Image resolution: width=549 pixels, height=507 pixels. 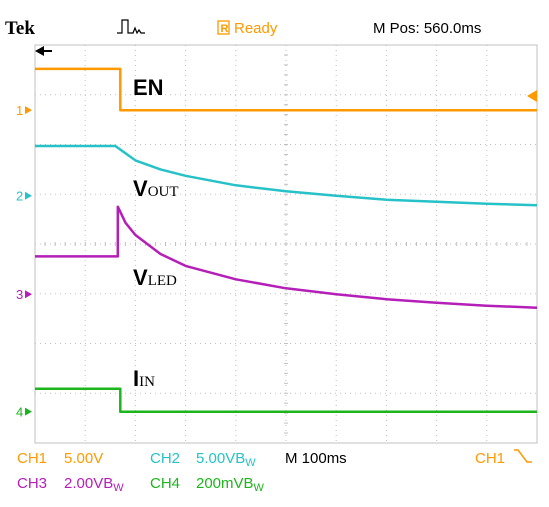 I want to click on annotation-vout: VOUT, so click(x=156, y=188).